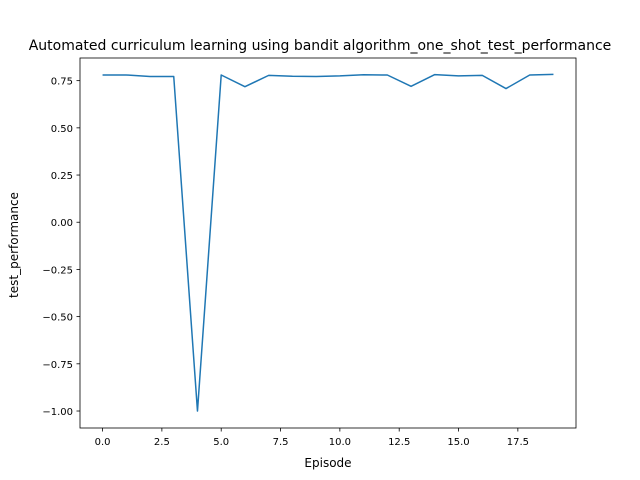 This screenshot has width=640, height=480. I want to click on x-tick-label: 12.5, so click(399, 442).